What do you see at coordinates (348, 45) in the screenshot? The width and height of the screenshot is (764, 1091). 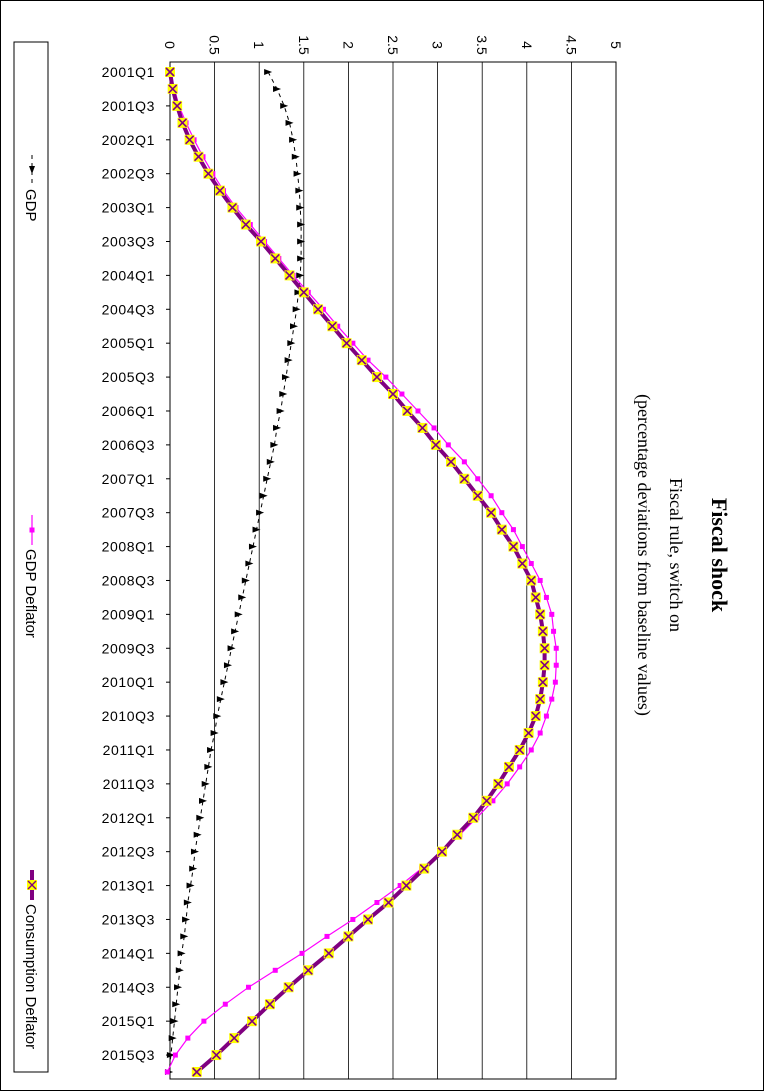 I see `value-tick-label: 2` at bounding box center [348, 45].